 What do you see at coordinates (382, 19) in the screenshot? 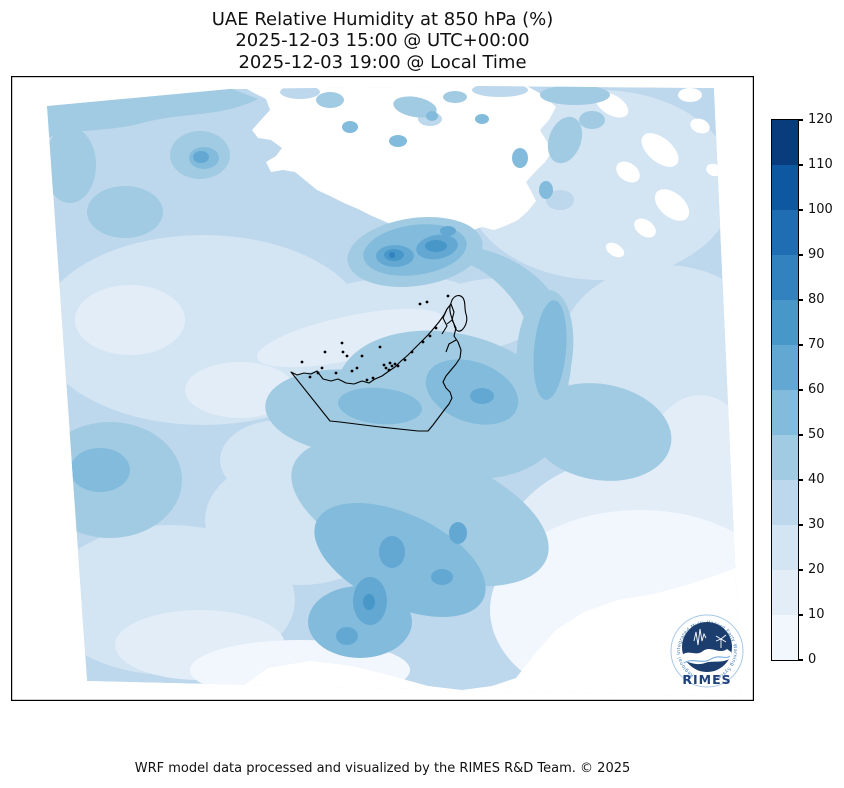
I see `figure-title-line-1: UAE Relative Humidity at 850 hPa (%)` at bounding box center [382, 19].